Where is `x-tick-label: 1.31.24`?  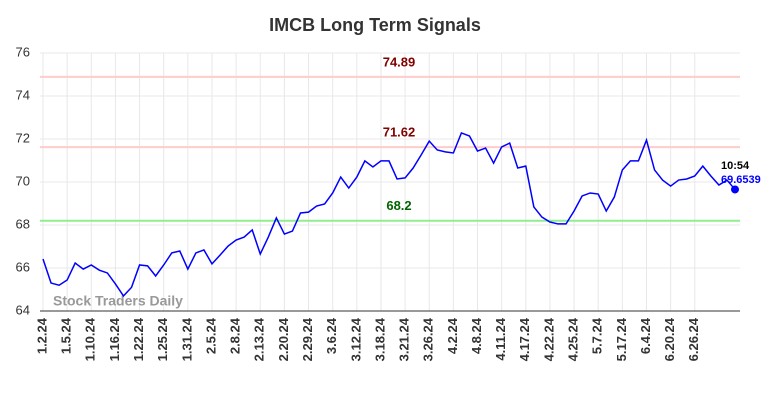 x-tick-label: 1.31.24 is located at coordinates (186, 339).